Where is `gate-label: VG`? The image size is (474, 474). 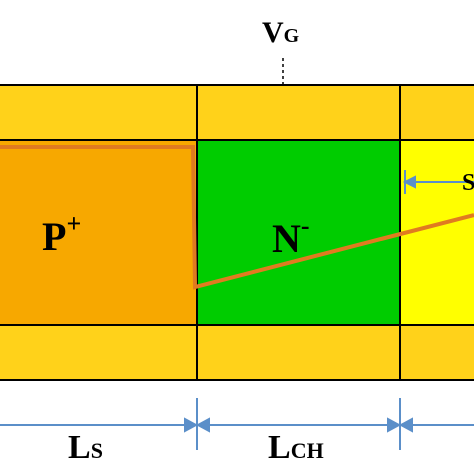
gate-label: VG is located at coordinates (281, 32).